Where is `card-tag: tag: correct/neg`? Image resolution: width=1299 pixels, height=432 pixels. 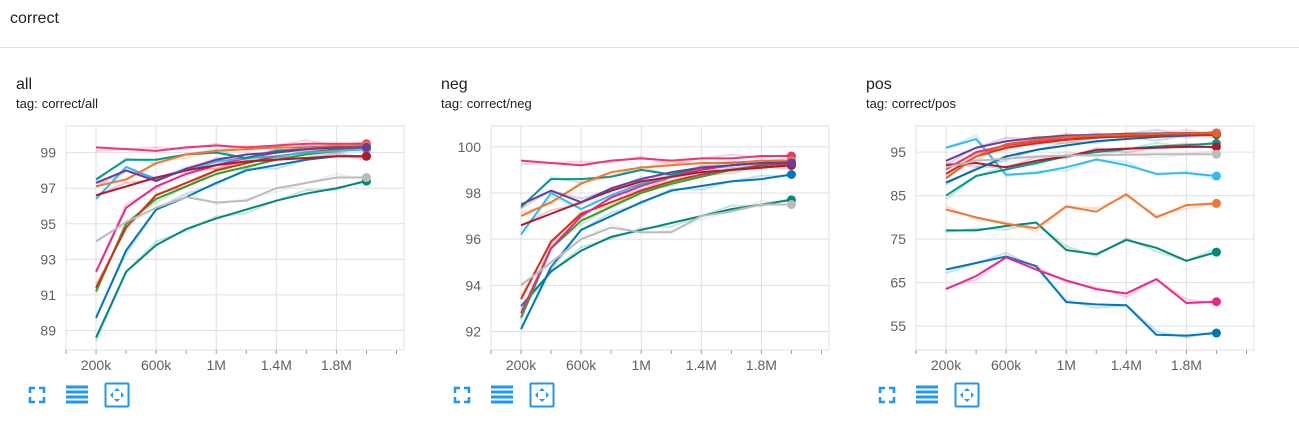
card-tag: tag: correct/neg is located at coordinates (486, 103).